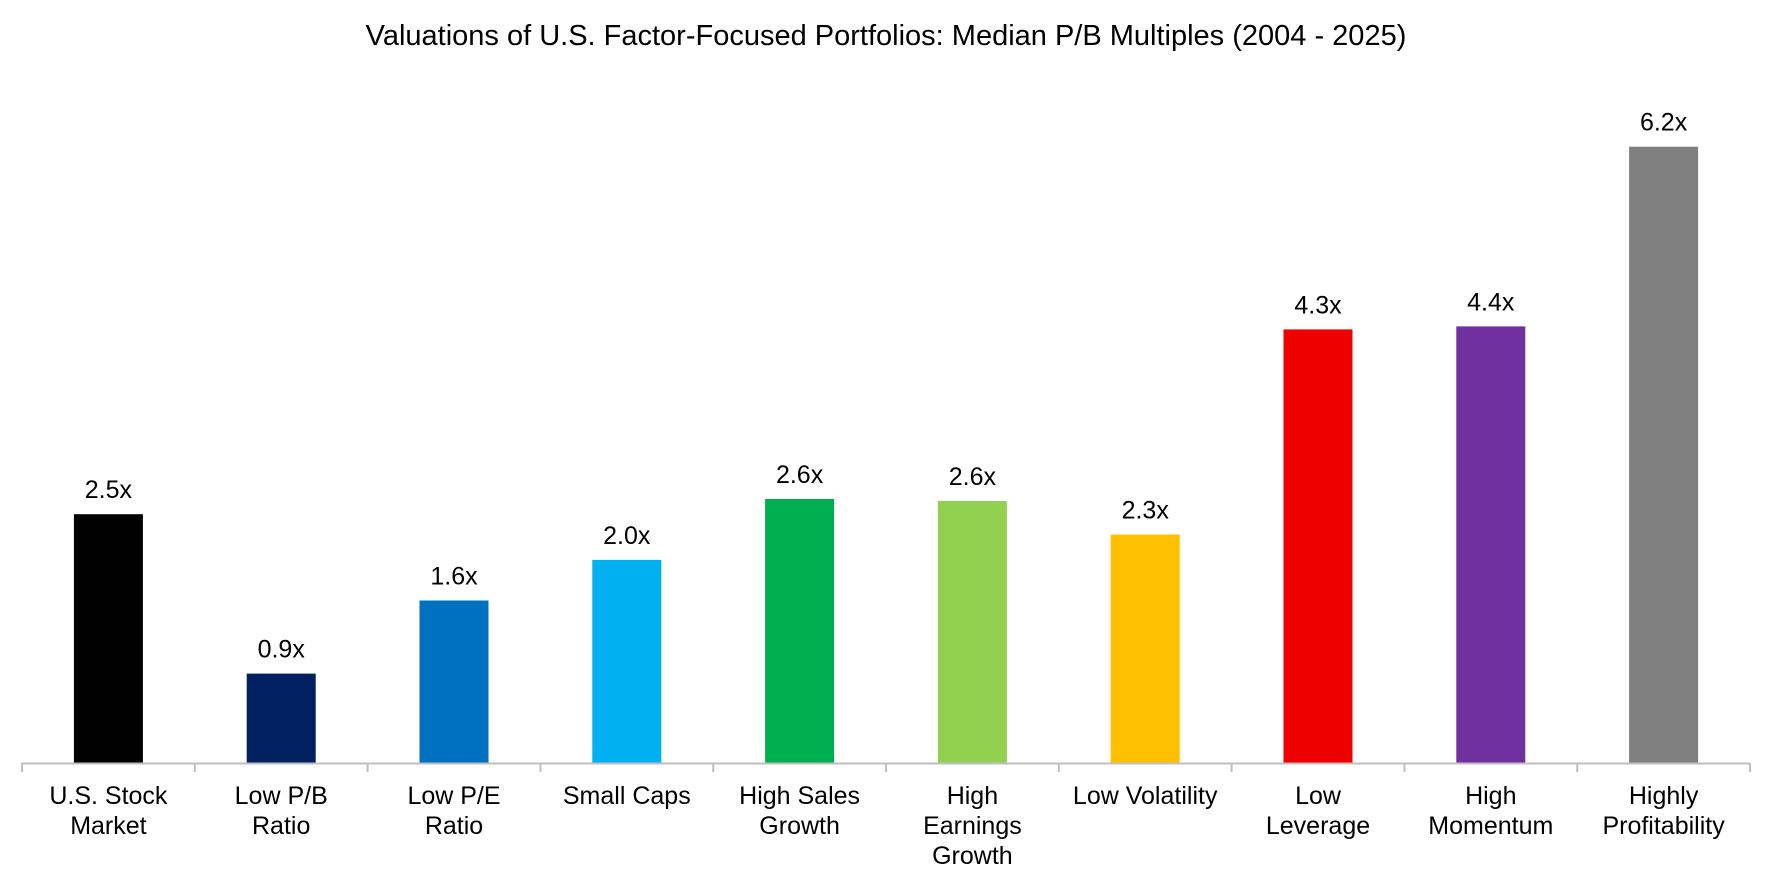 This screenshot has width=1772, height=885. Describe the element at coordinates (1664, 123) in the screenshot. I see `data-label-10: 6.2x` at that location.